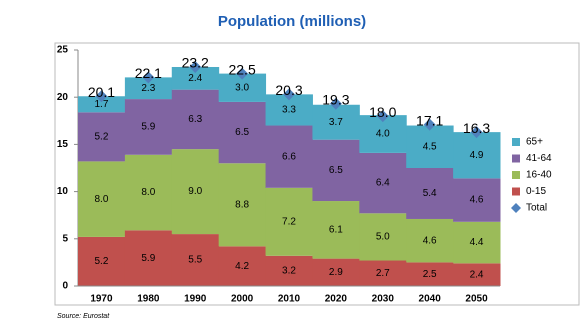  I want to click on data-label: 2.9, so click(336, 272).